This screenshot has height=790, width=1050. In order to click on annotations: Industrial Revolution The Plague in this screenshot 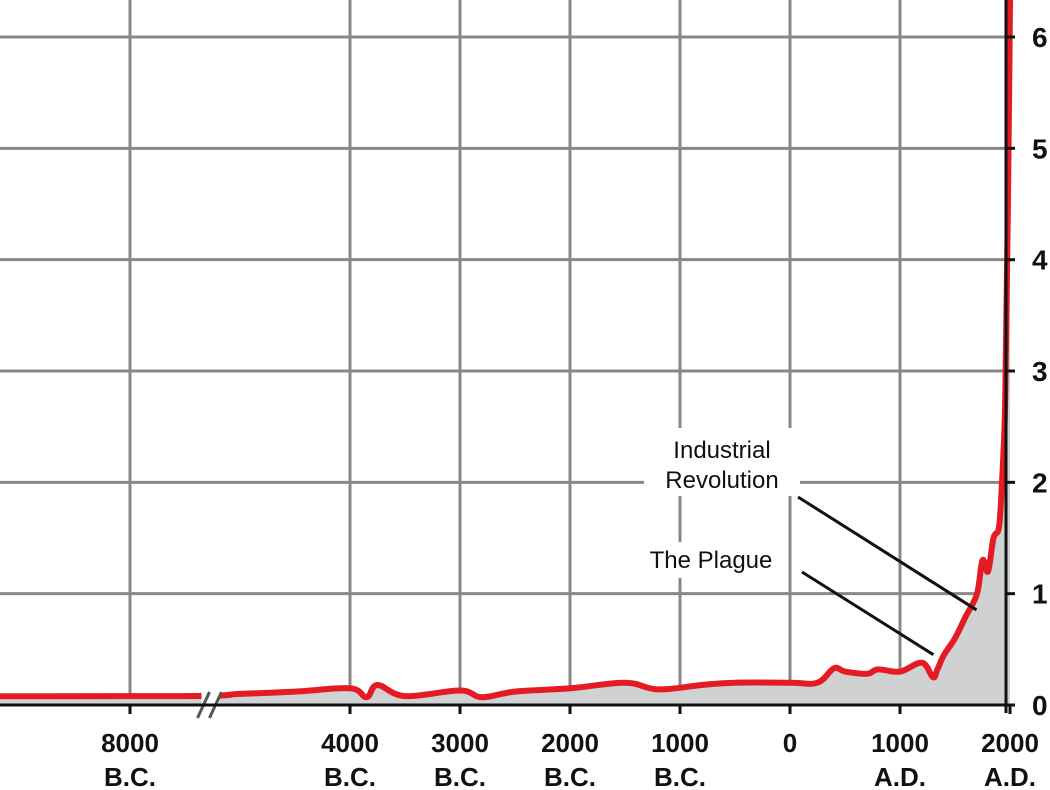, I will do `click(811, 542)`.